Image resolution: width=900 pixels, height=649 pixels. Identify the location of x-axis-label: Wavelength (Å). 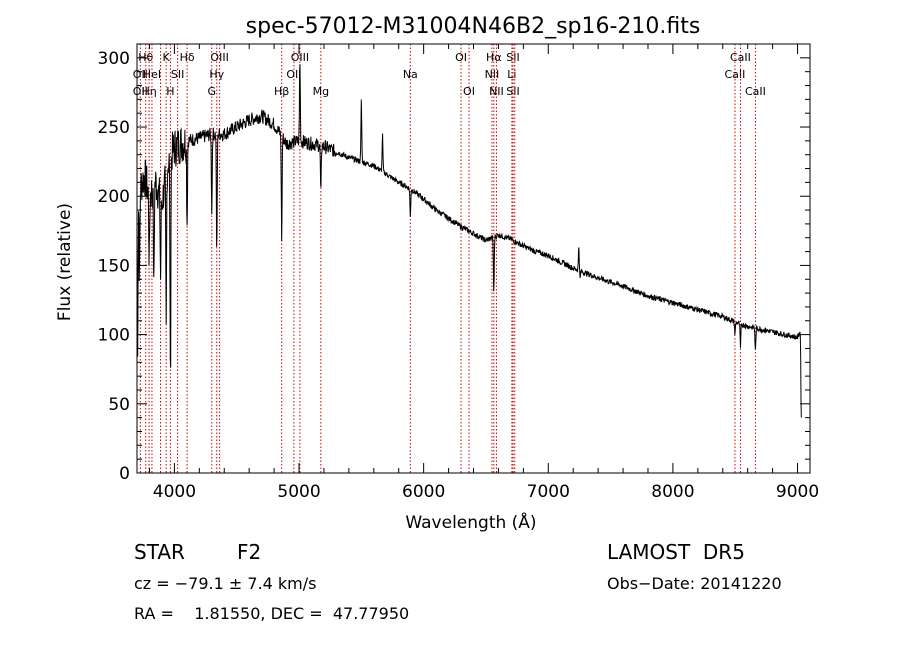
(470, 522).